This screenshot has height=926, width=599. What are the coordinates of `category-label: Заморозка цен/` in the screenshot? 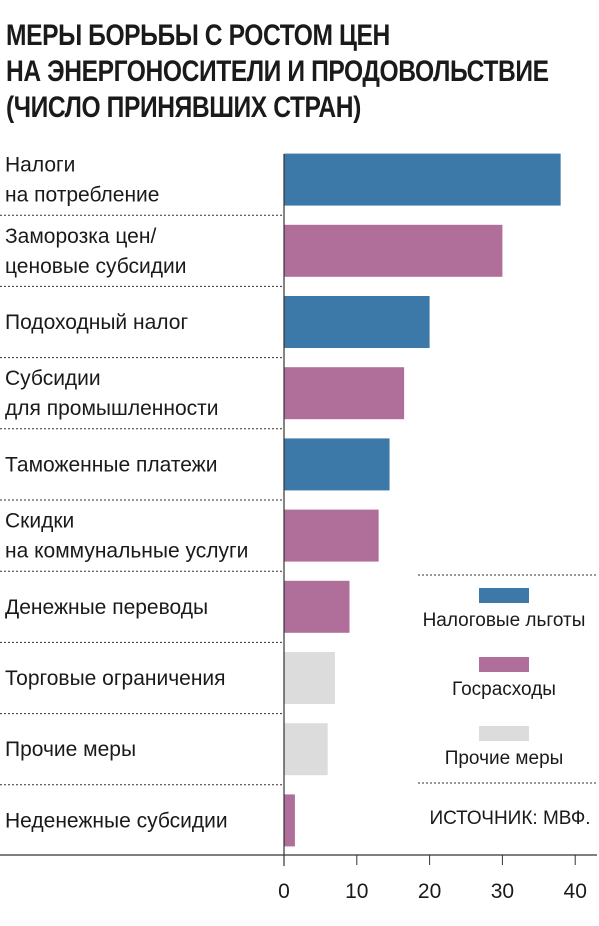 It's located at (80, 236).